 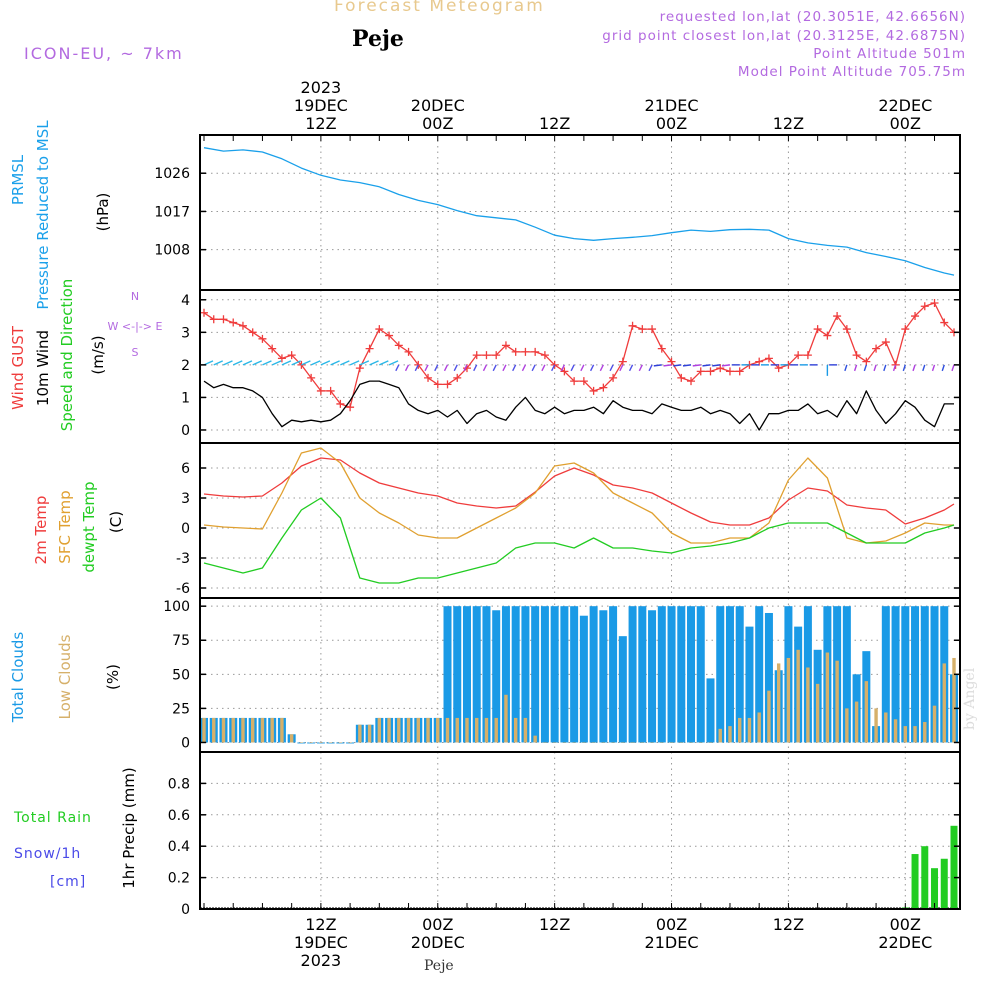 What do you see at coordinates (578, 405) in the screenshot?
I see `wind-line` at bounding box center [578, 405].